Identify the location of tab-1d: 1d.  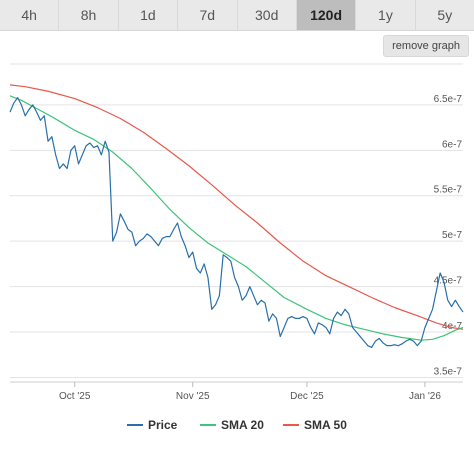
(149, 15).